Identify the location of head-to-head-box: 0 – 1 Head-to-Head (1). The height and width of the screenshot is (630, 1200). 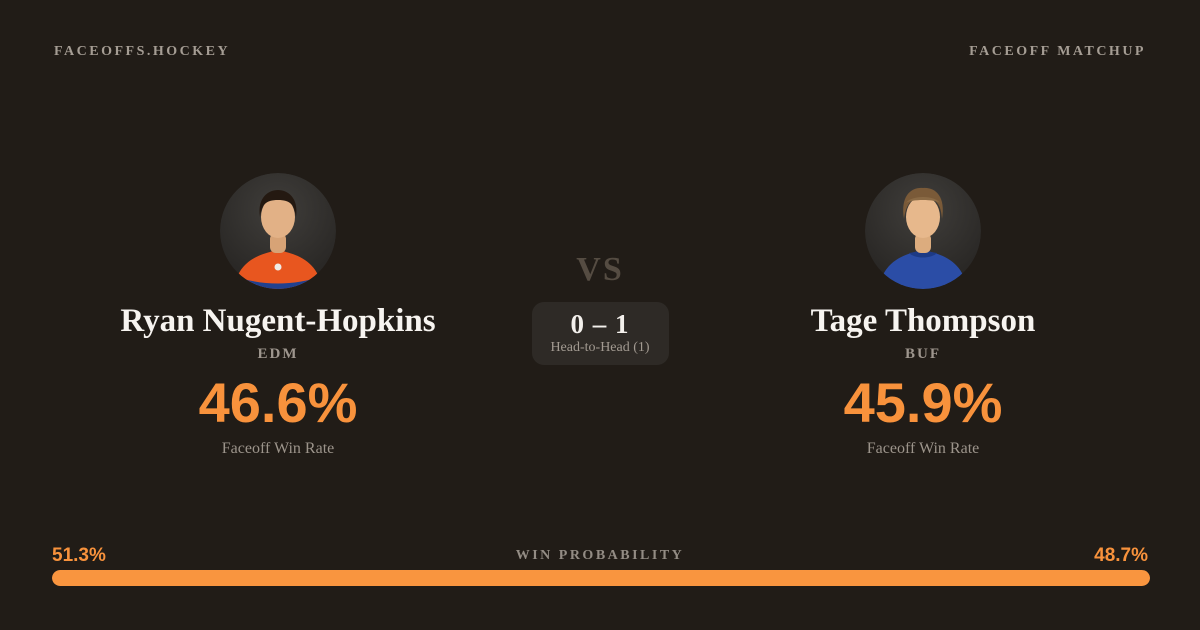
(600, 333).